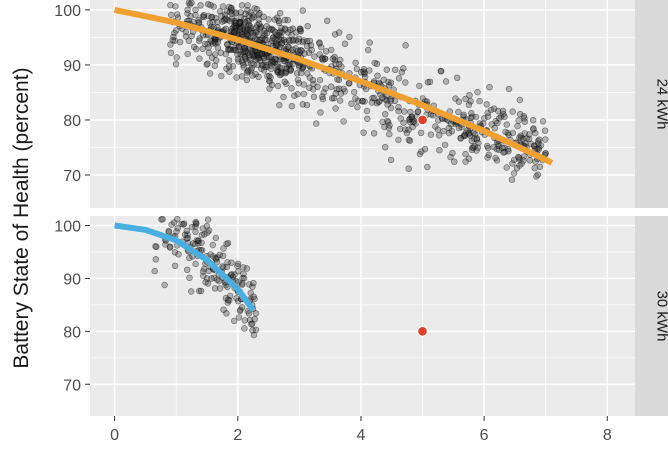  What do you see at coordinates (607, 435) in the screenshot?
I see `x-tick-label: 8` at bounding box center [607, 435].